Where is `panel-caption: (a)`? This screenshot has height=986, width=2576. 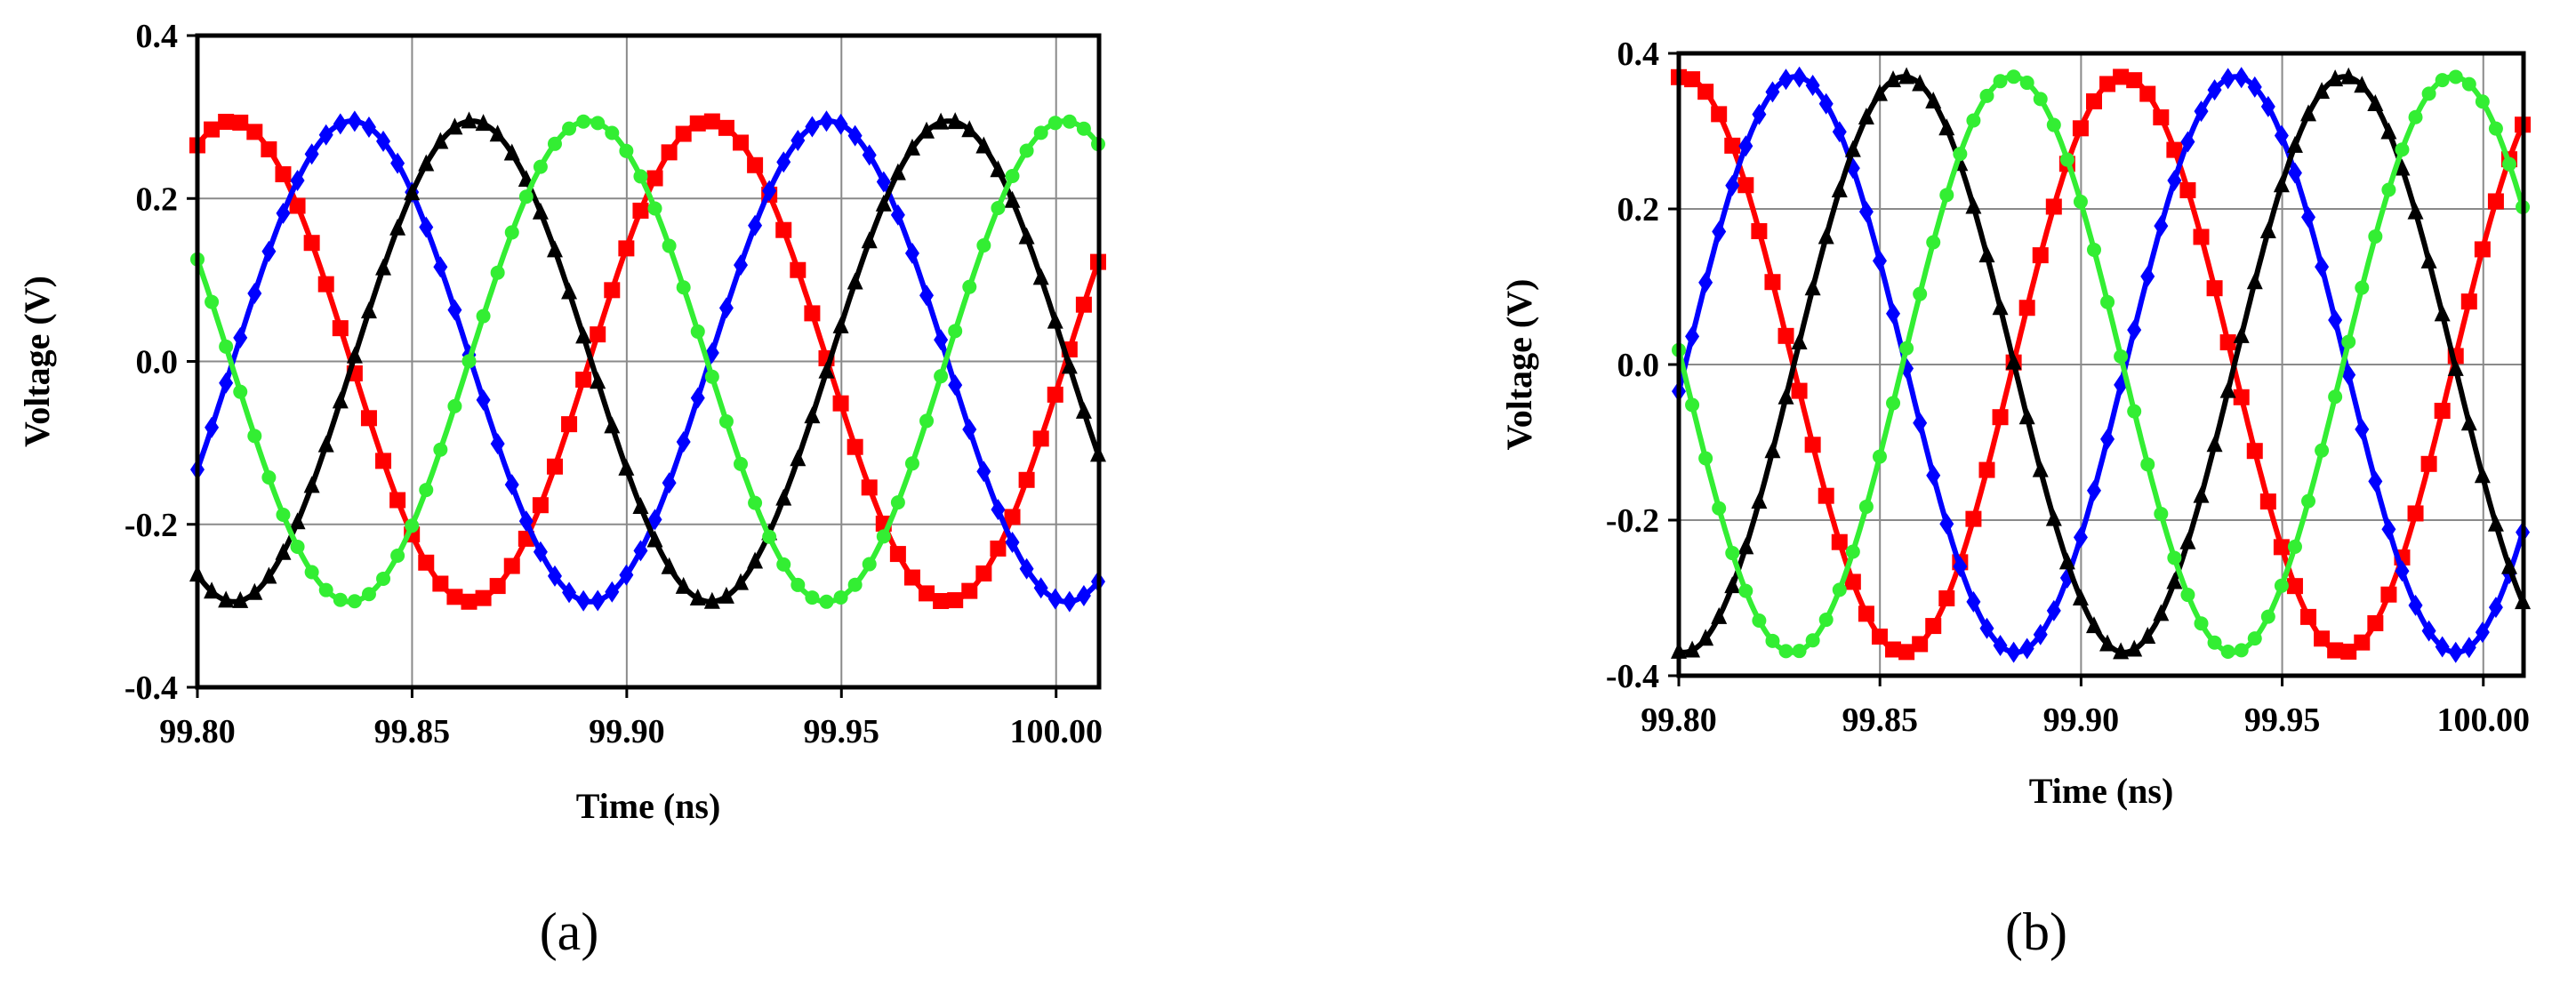
panel-caption: (a) is located at coordinates (569, 932).